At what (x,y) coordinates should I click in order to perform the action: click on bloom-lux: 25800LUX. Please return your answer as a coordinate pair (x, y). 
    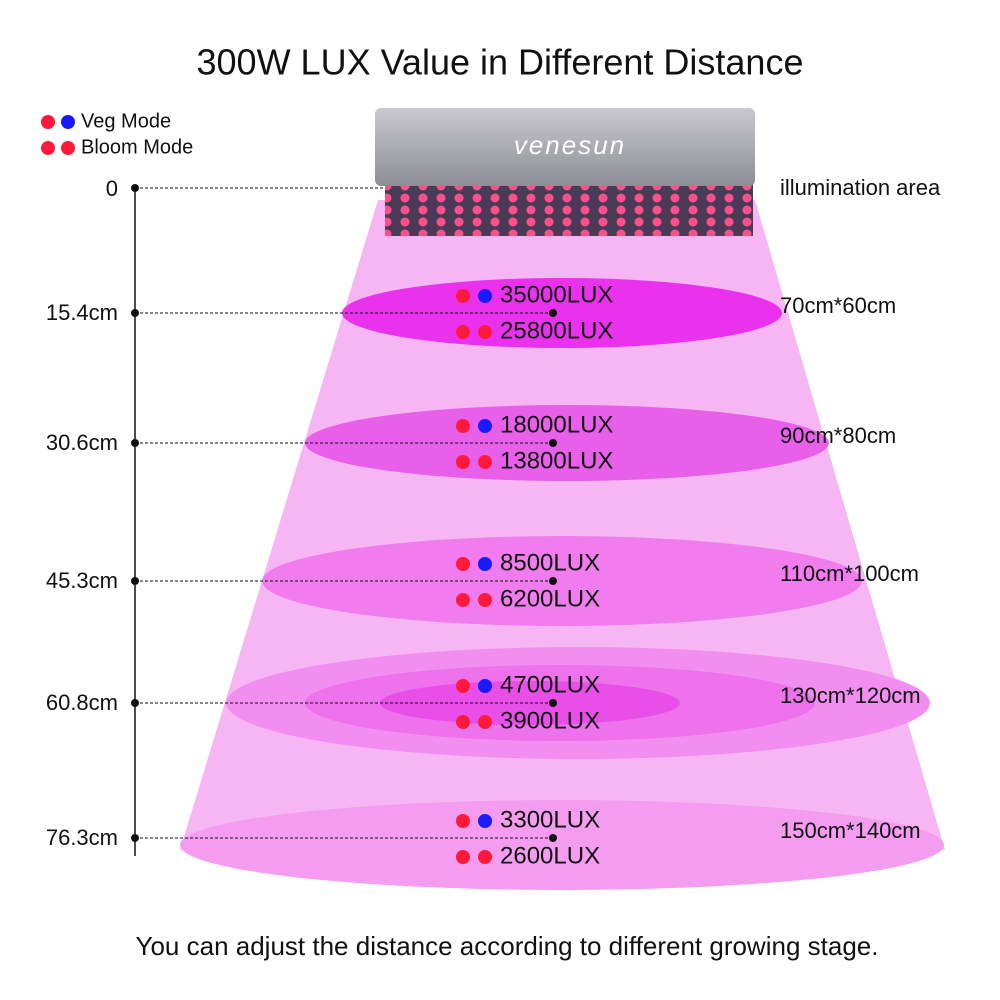
    Looking at the image, I should click on (556, 330).